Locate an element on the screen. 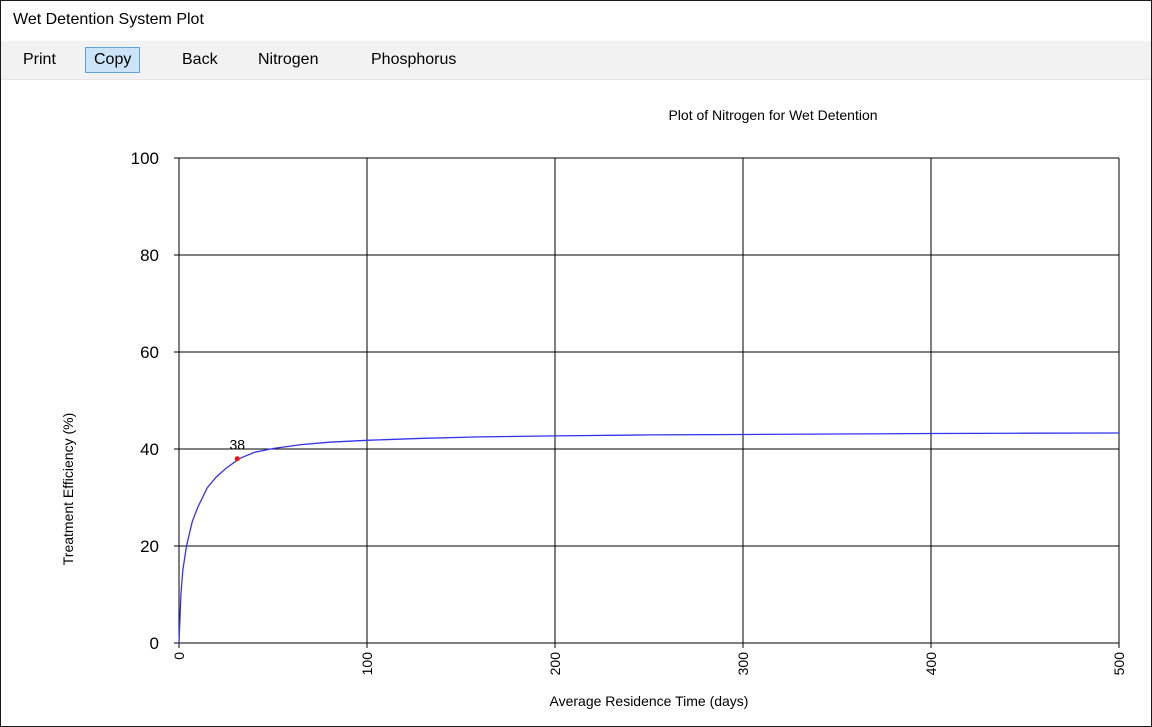 Image resolution: width=1152 pixels, height=727 pixels. x-tick-label: 100 is located at coordinates (367, 664).